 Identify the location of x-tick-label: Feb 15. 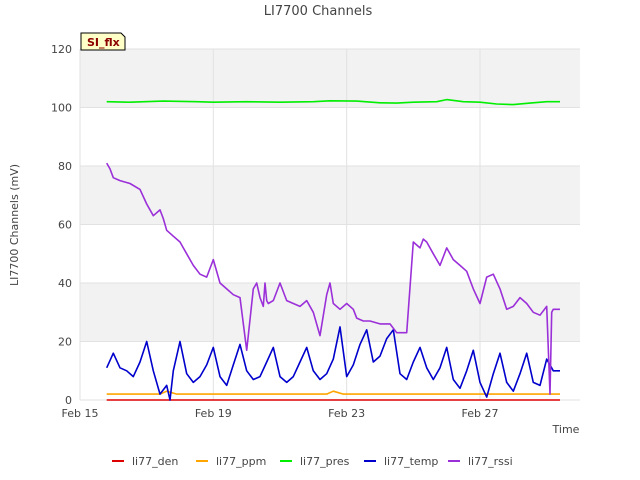
(80, 413).